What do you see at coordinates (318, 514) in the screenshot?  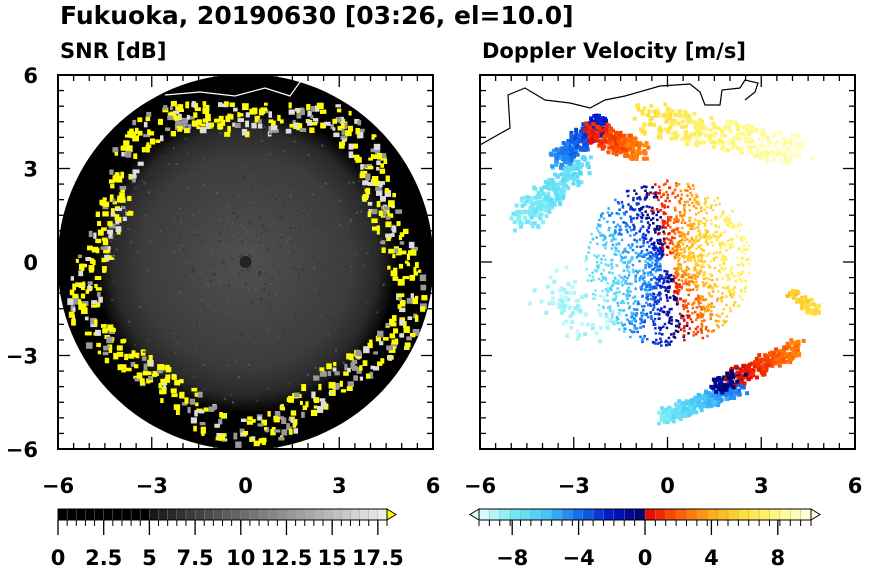 I see `snr-colorbar-cell` at bounding box center [318, 514].